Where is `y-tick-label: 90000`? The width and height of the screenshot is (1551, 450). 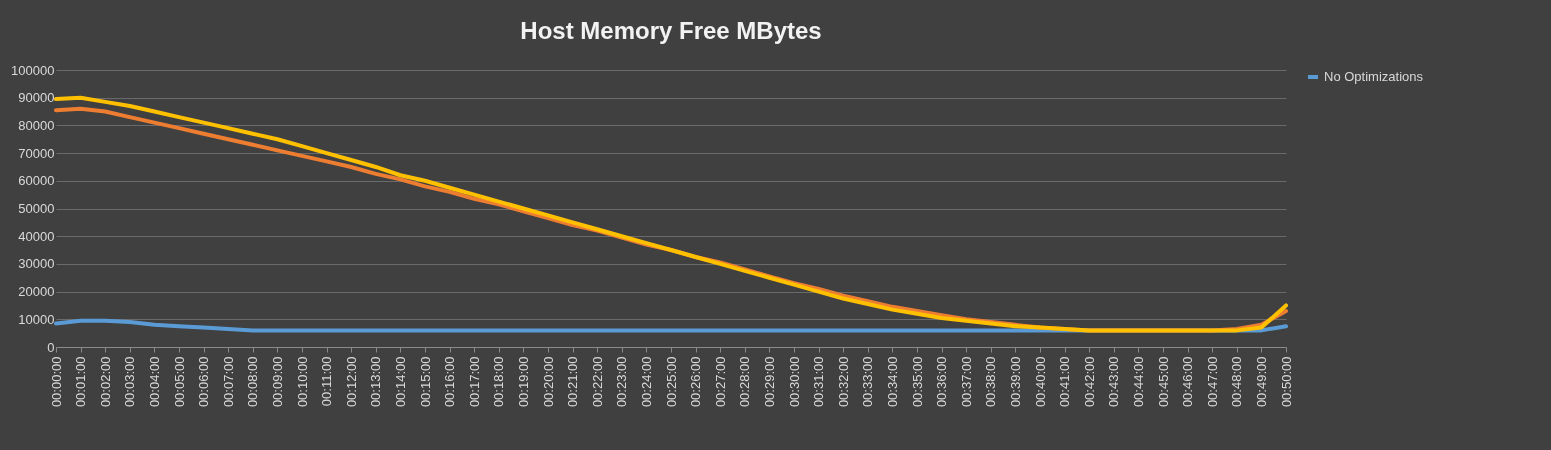 y-tick-label: 90000 is located at coordinates (36, 98).